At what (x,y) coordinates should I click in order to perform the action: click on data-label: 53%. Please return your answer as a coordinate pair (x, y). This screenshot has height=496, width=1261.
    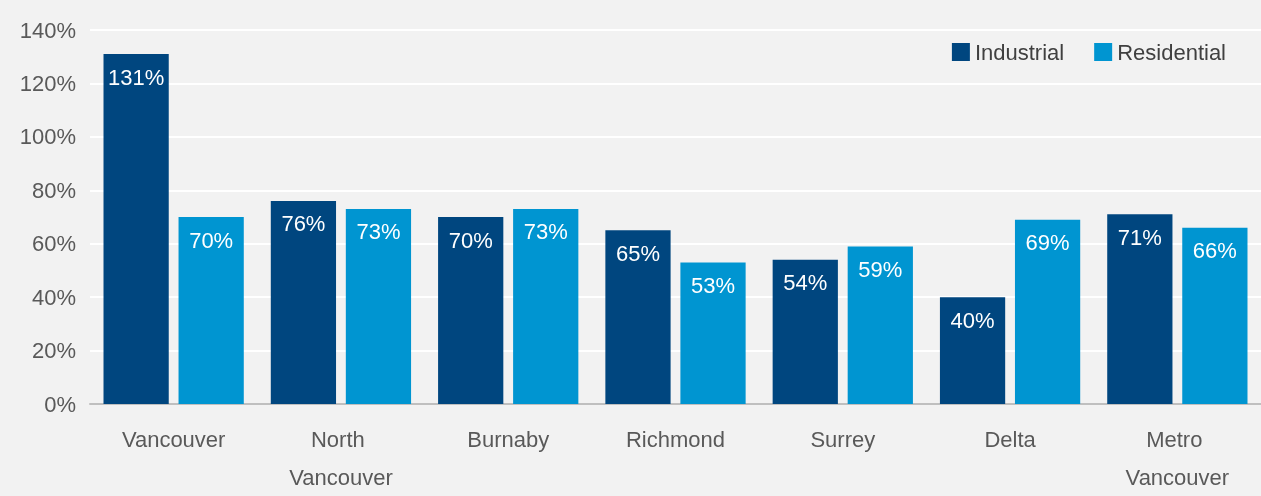
    Looking at the image, I should click on (713, 285).